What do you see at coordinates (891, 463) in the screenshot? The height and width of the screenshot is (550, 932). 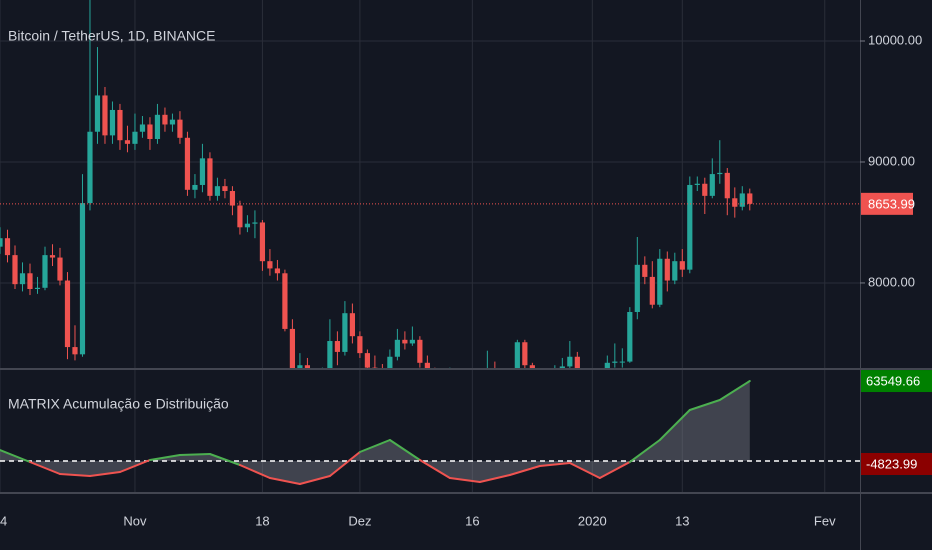 I see `level-value-label: -4823.99` at bounding box center [891, 463].